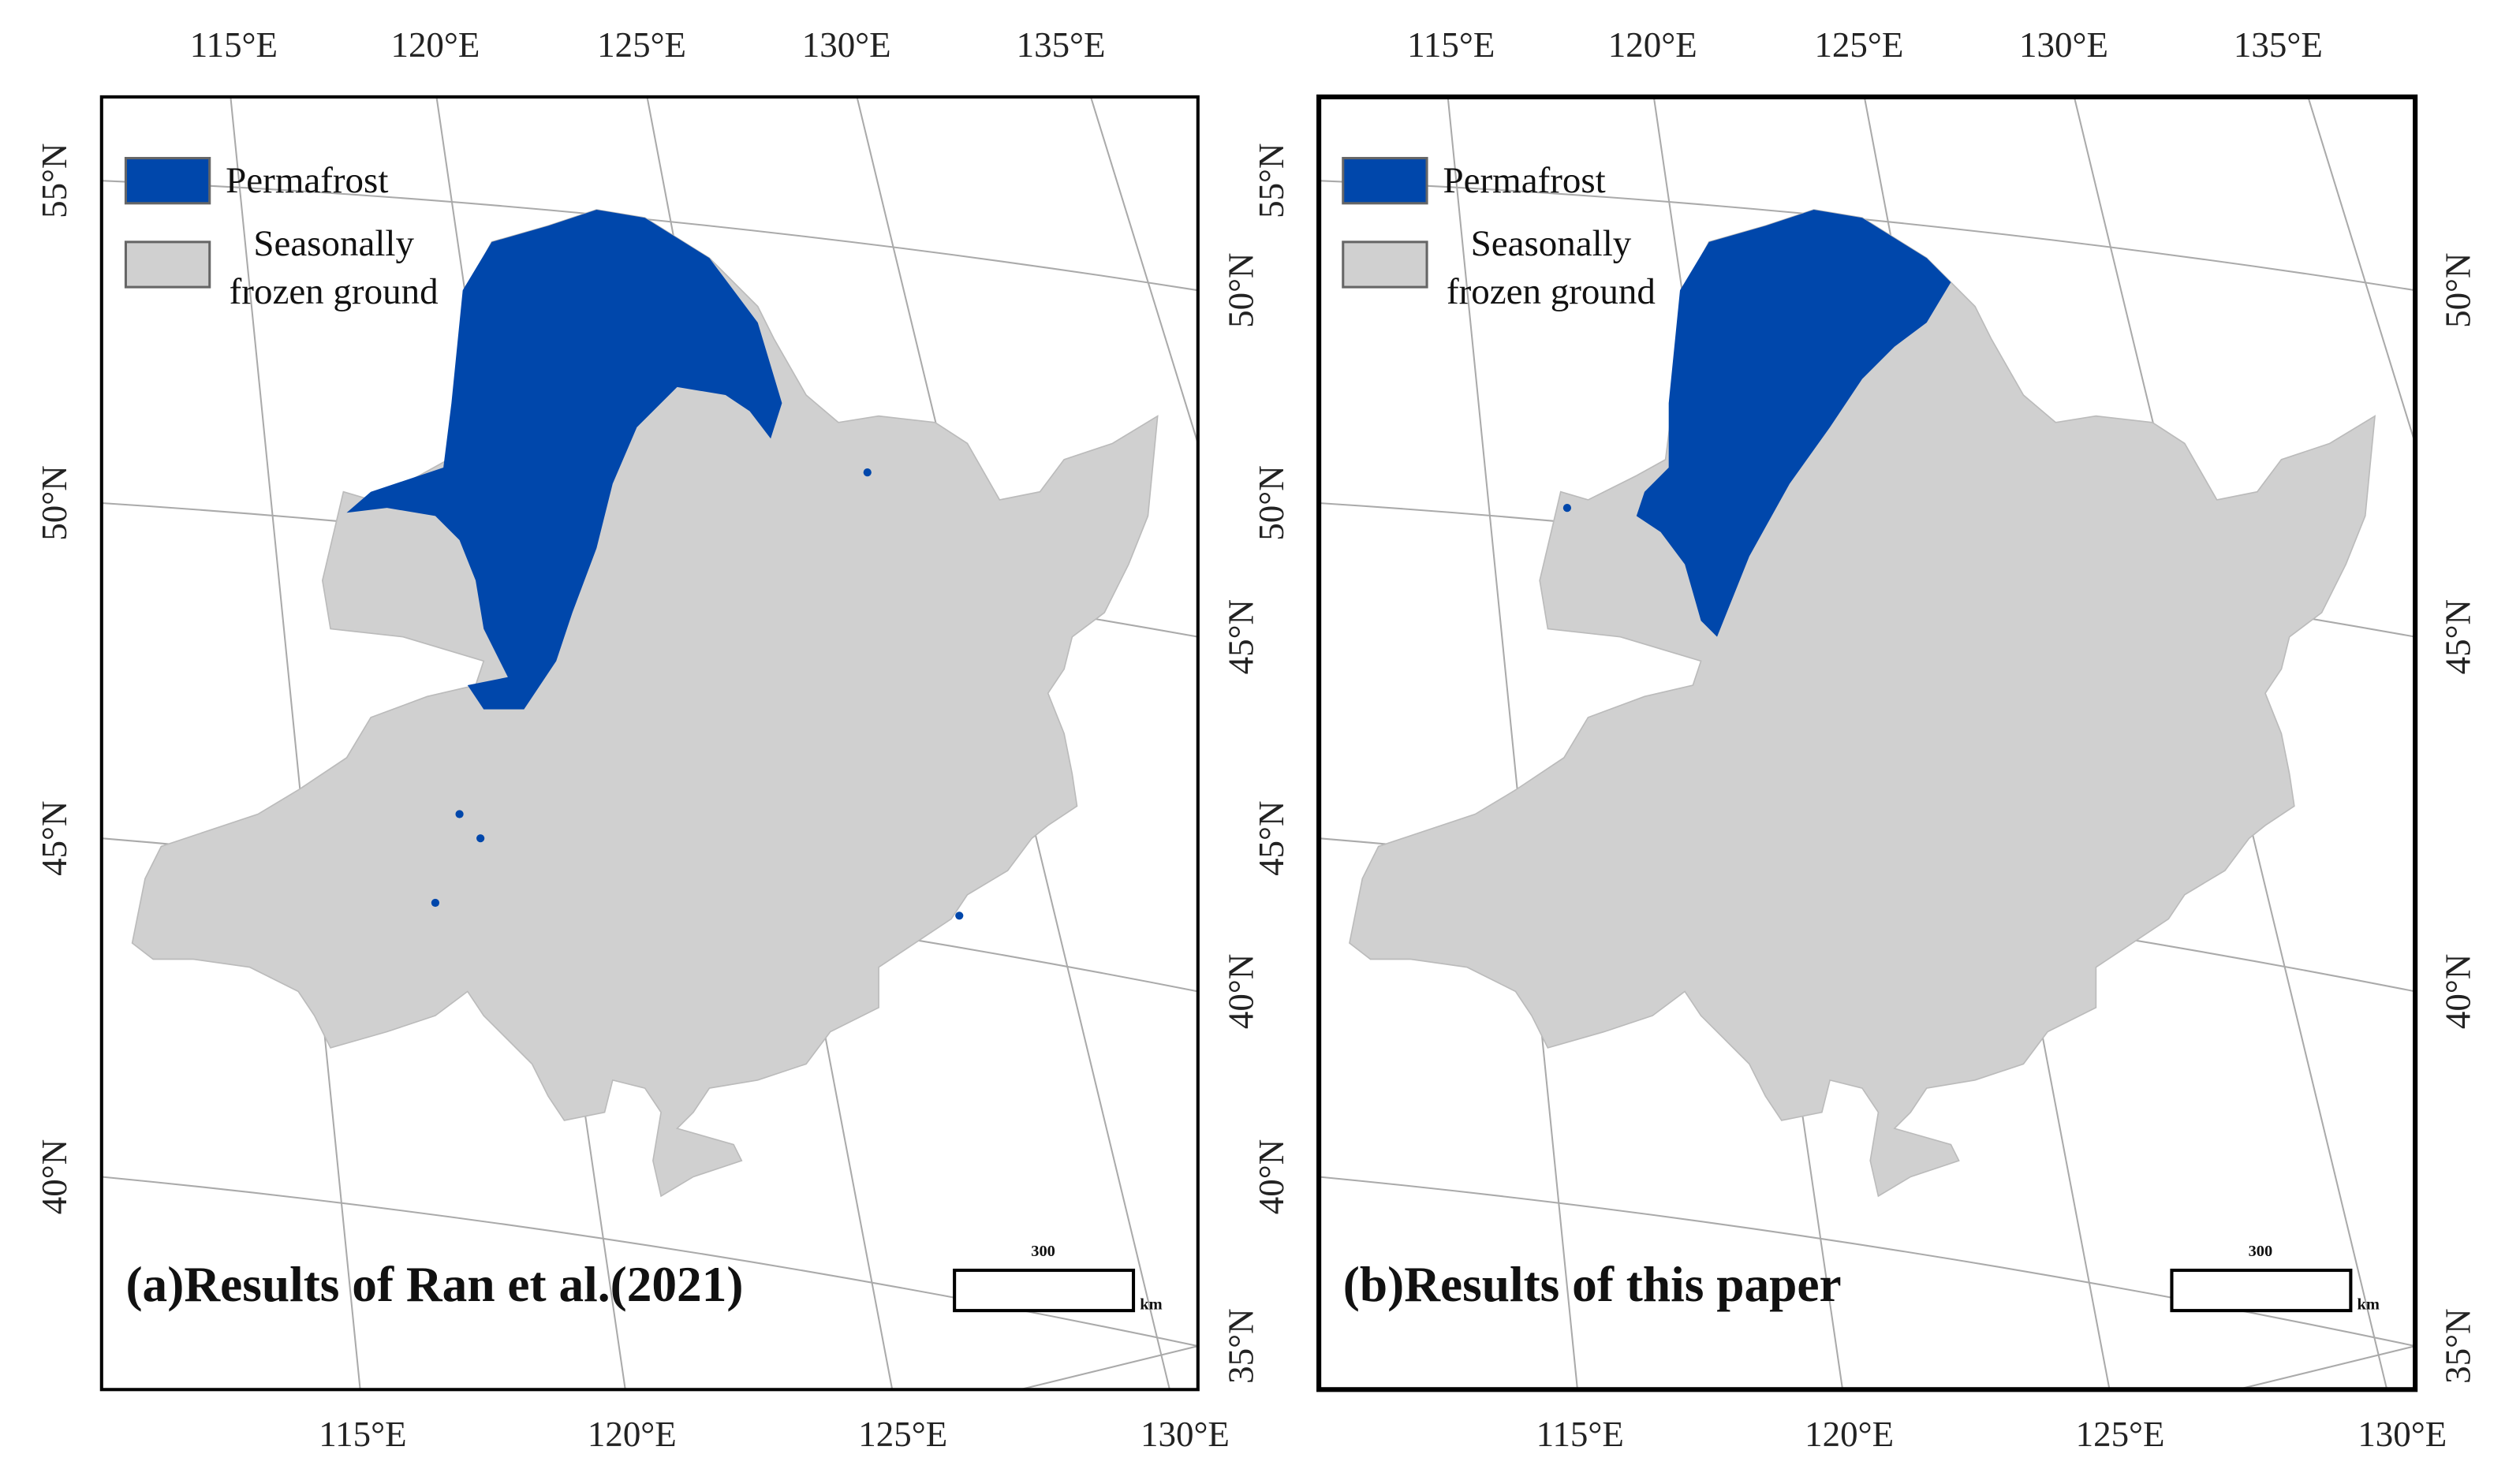 The width and height of the screenshot is (2520, 1480). What do you see at coordinates (434, 1284) in the screenshot?
I see `panel-caption: (a)Results of Ran et al.(2021)` at bounding box center [434, 1284].